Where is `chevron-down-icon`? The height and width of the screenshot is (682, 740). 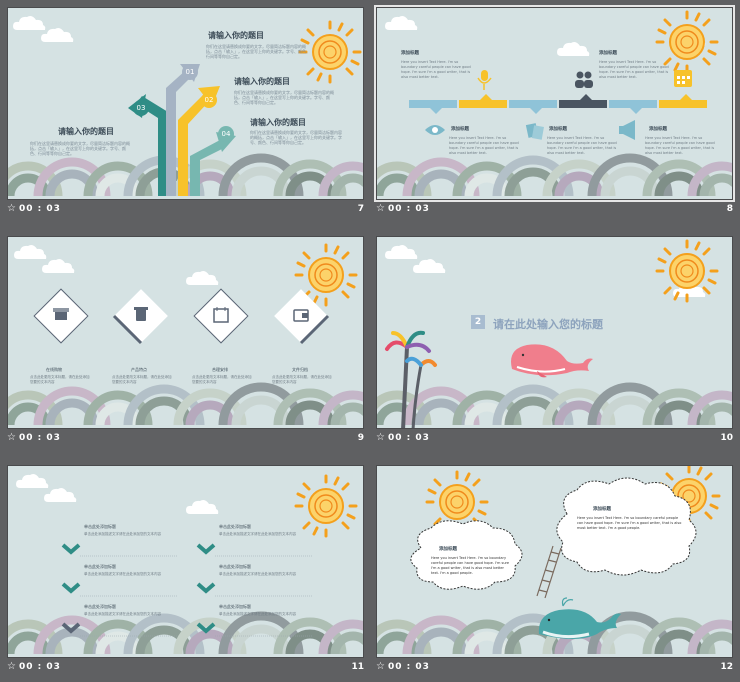 chevron-down-icon is located at coordinates (138, 588).